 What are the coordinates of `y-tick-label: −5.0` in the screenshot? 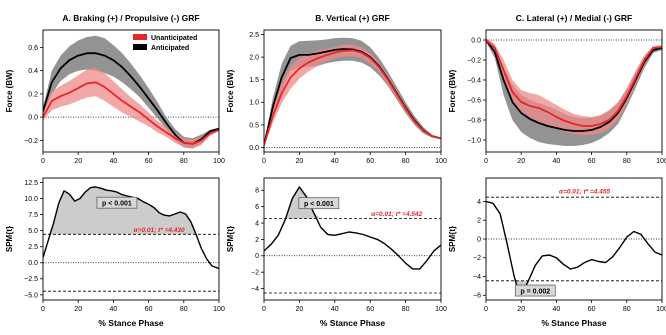 It's located at (31, 295).